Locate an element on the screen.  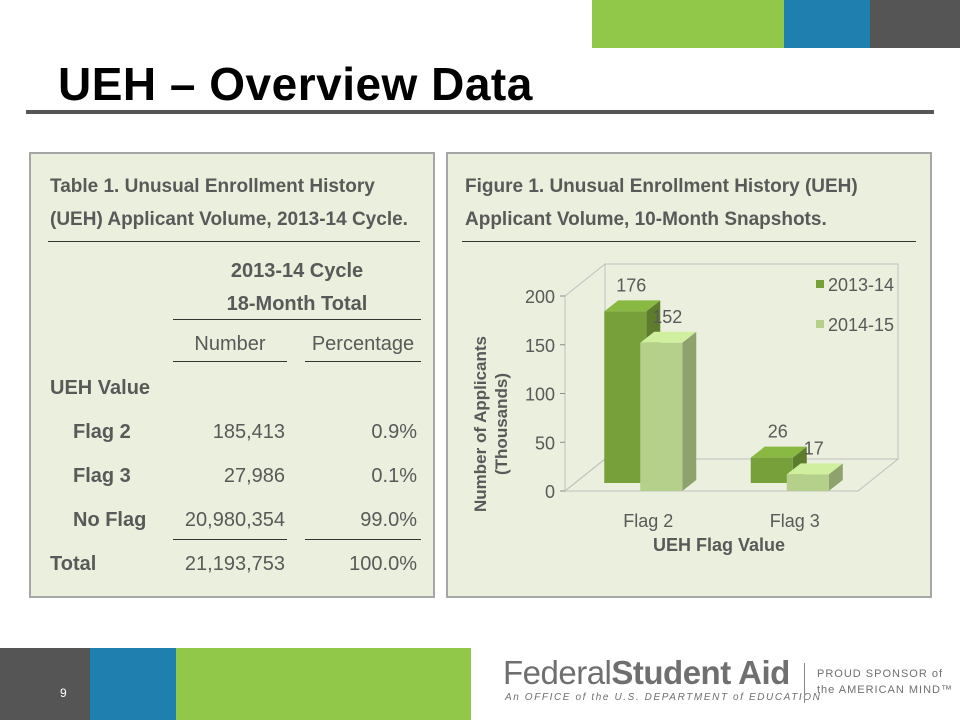
y-axis-label-line1: Number of Applicants is located at coordinates (480, 424).